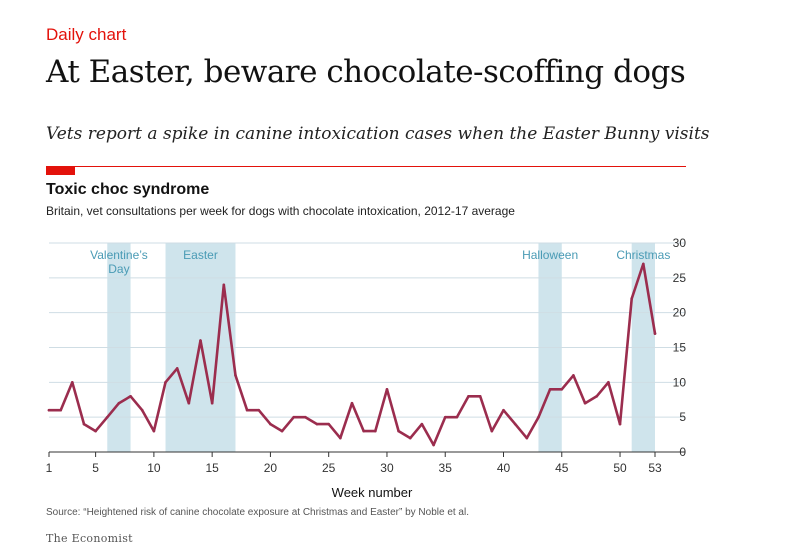 The width and height of the screenshot is (786, 552). What do you see at coordinates (86, 34) in the screenshot?
I see `kicker: Daily chart` at bounding box center [86, 34].